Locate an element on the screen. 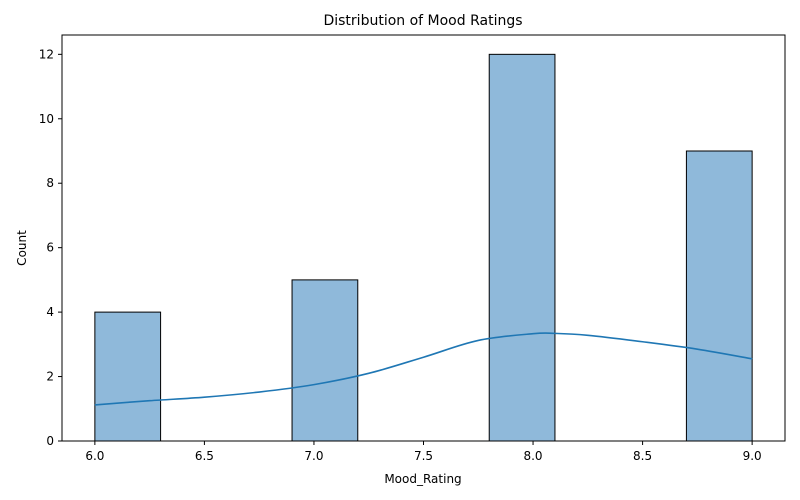 The height and width of the screenshot is (500, 800). y-axis: 0 2 4 6 8 10 12 is located at coordinates (50, 247).